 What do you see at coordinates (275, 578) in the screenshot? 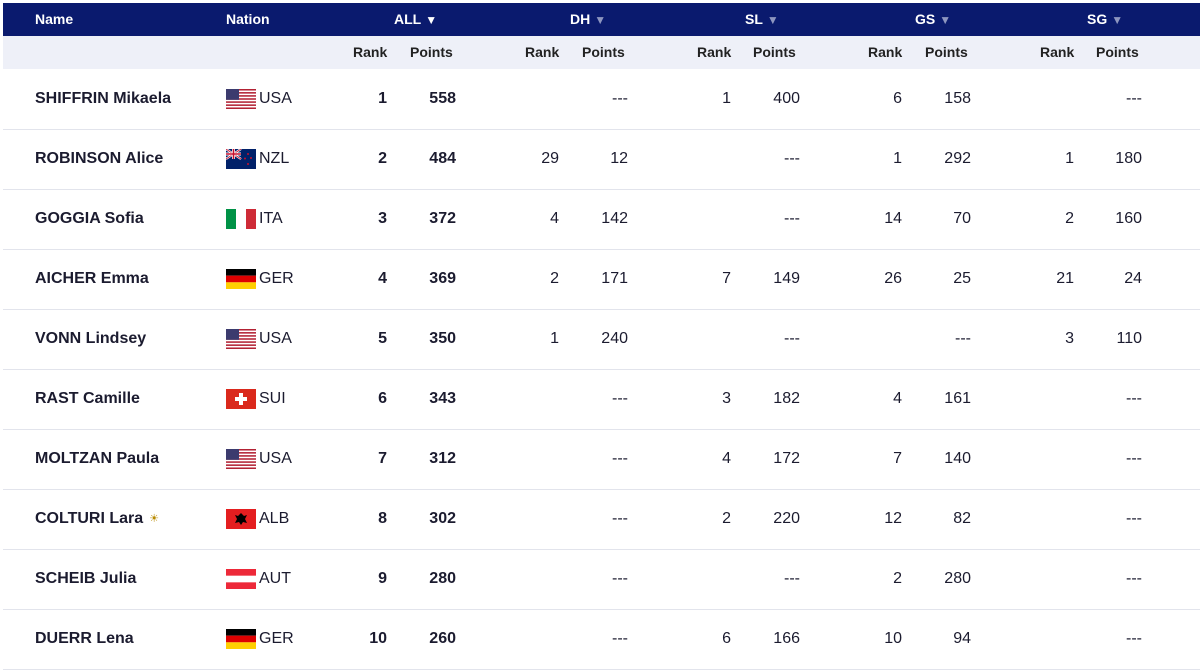
I see `nation-code: AUT` at bounding box center [275, 578].